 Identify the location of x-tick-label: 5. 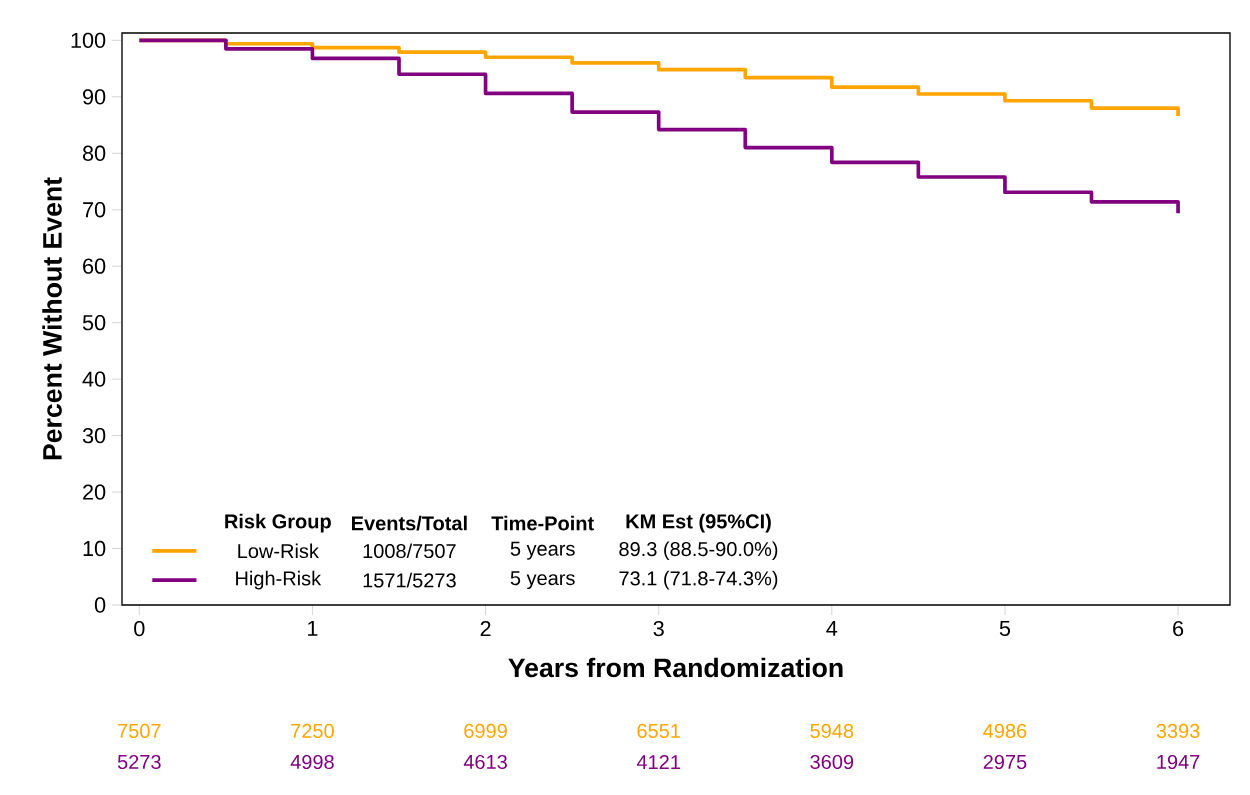
(1005, 628).